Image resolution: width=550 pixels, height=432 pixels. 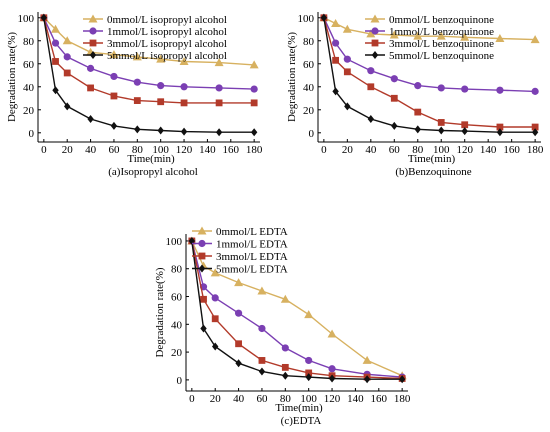 What do you see at coordinates (441, 20) in the screenshot?
I see `legend-label: 0mmol/L benzoquinone` at bounding box center [441, 20].